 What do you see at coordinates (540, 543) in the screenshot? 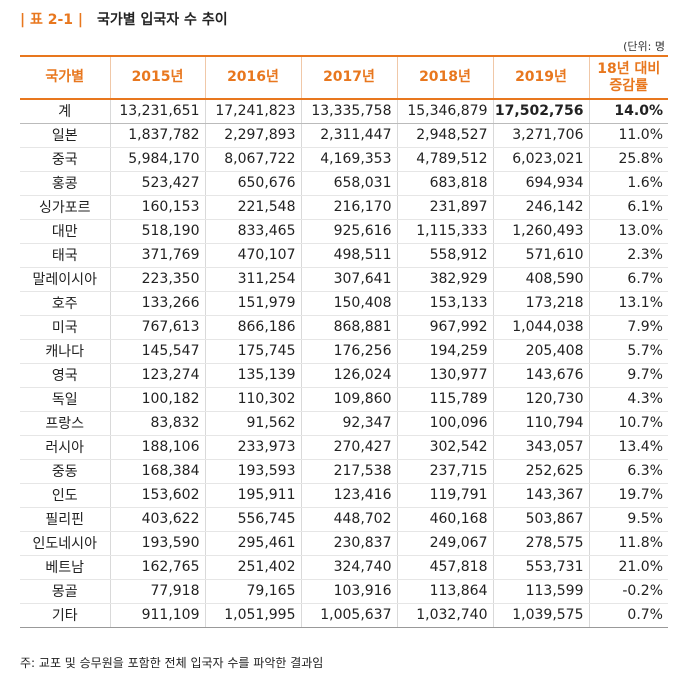
I see `count-cell: 278,575` at bounding box center [540, 543].